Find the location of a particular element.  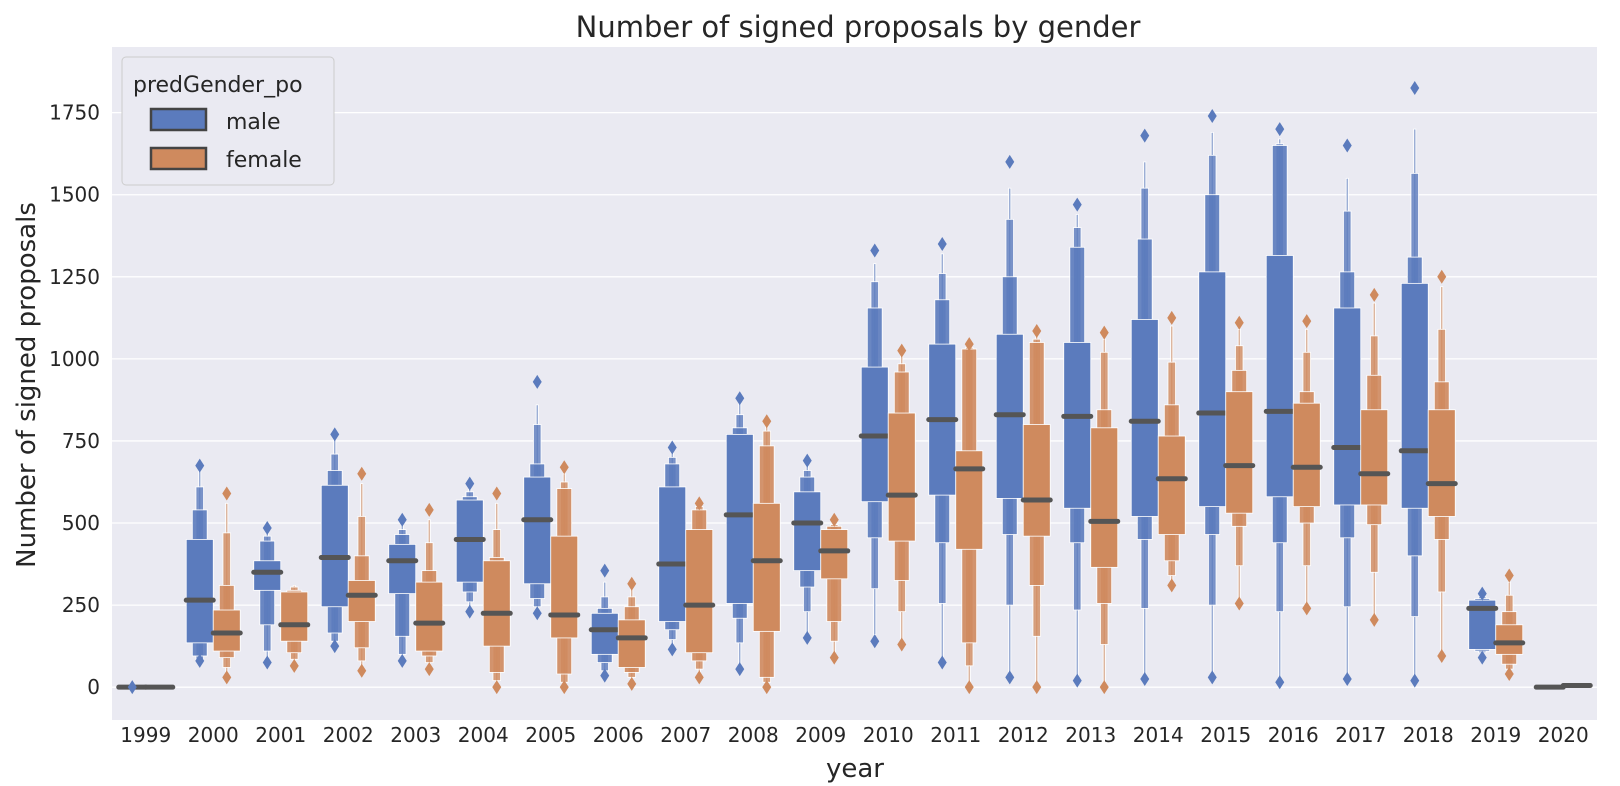

outlier-male-2011 is located at coordinates (942, 243).